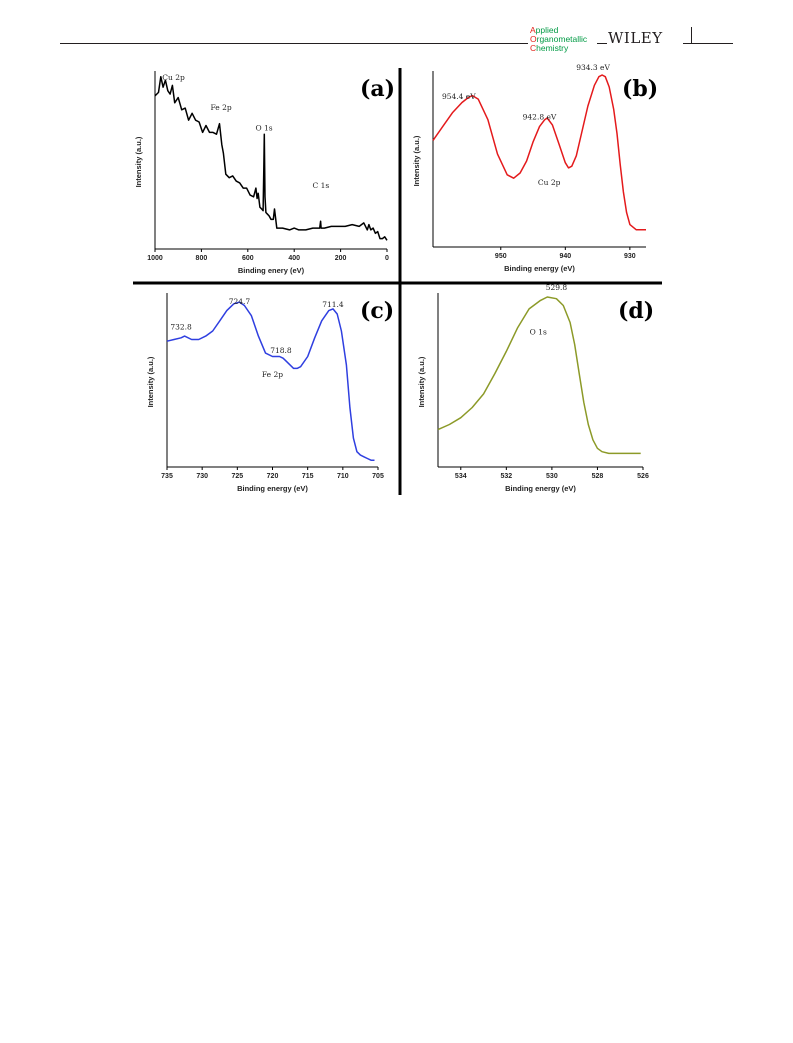 The height and width of the screenshot is (1043, 793). What do you see at coordinates (237, 476) in the screenshot?
I see `x-tick-label: 725` at bounding box center [237, 476].